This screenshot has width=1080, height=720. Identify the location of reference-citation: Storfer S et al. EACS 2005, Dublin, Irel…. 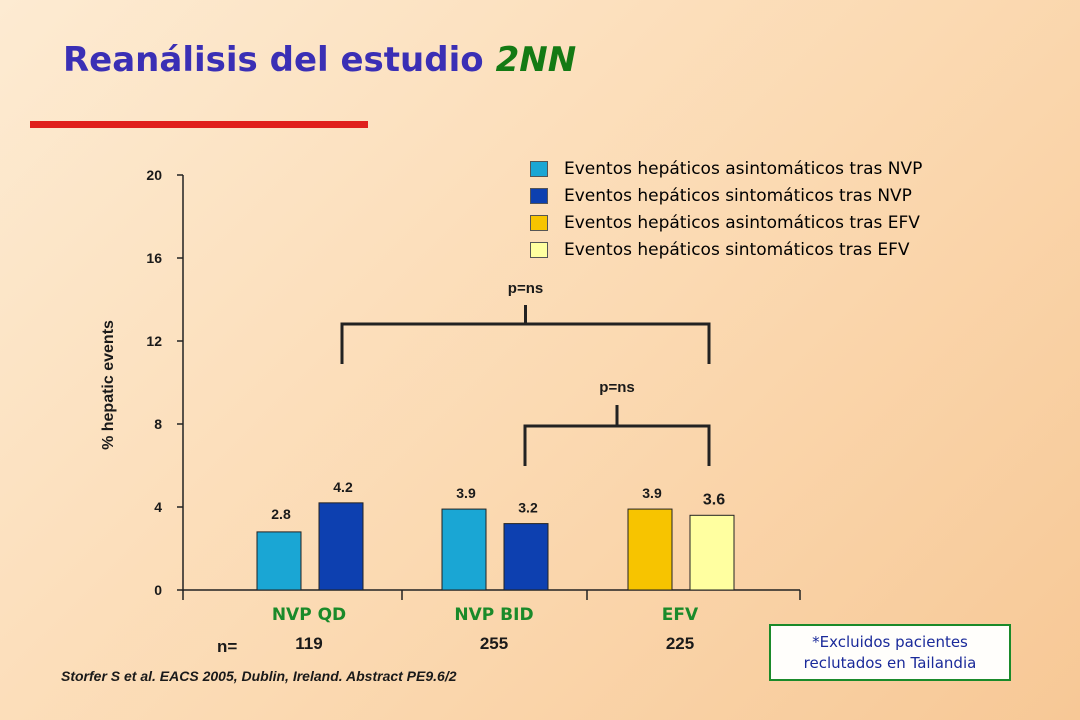
(259, 676).